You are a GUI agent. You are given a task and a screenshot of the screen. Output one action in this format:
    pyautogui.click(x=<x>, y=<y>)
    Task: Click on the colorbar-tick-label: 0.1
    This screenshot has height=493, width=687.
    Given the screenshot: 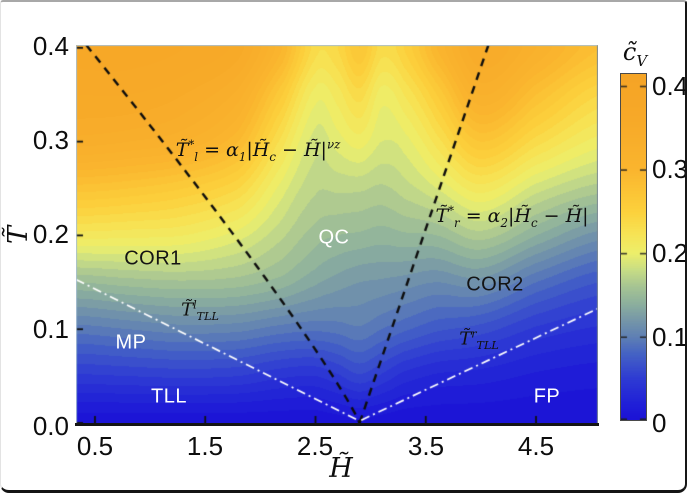 What is the action you would take?
    pyautogui.click(x=669, y=337)
    